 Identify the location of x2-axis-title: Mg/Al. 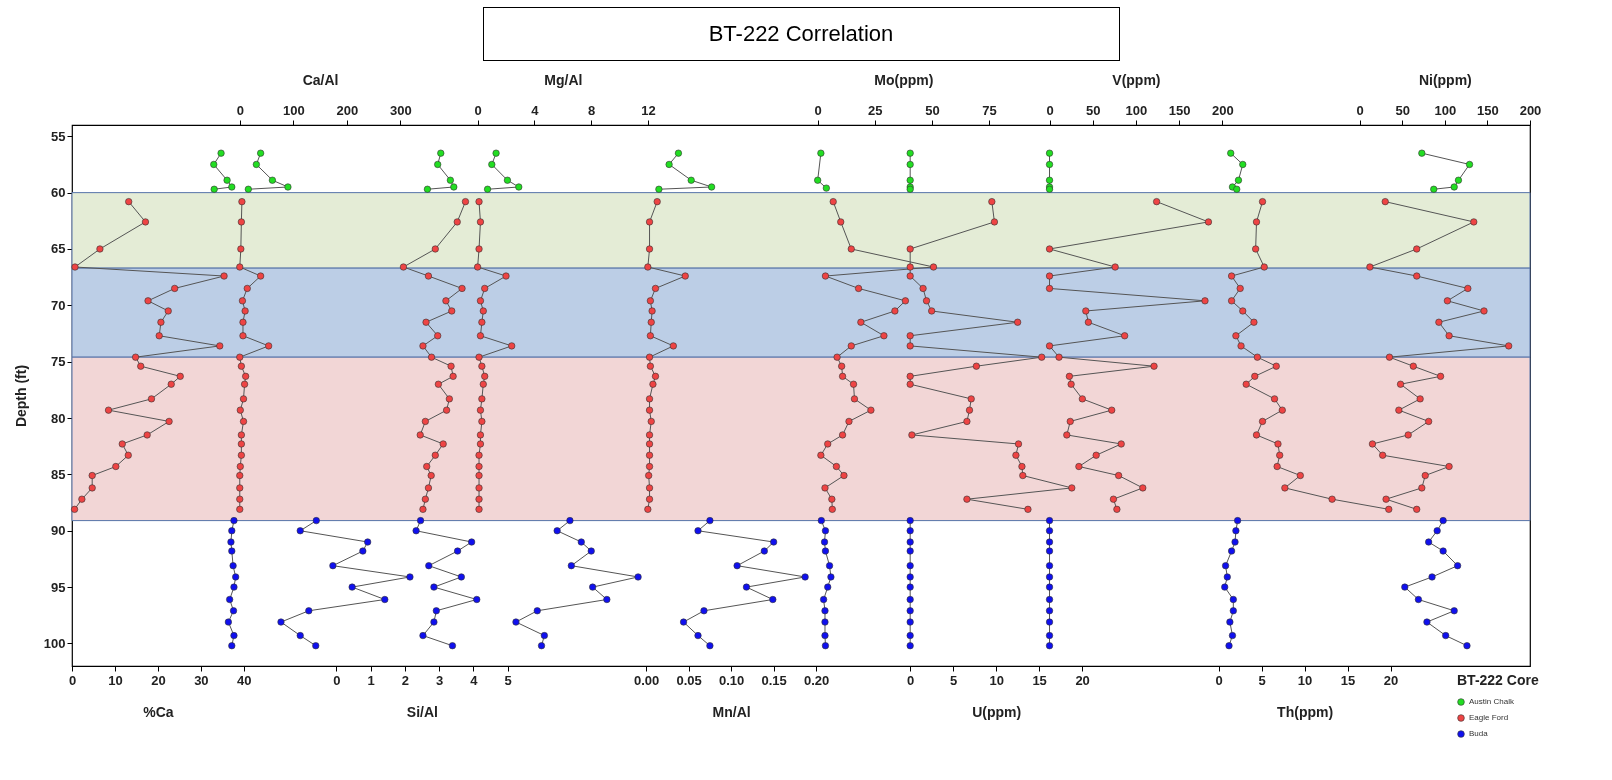
(563, 79).